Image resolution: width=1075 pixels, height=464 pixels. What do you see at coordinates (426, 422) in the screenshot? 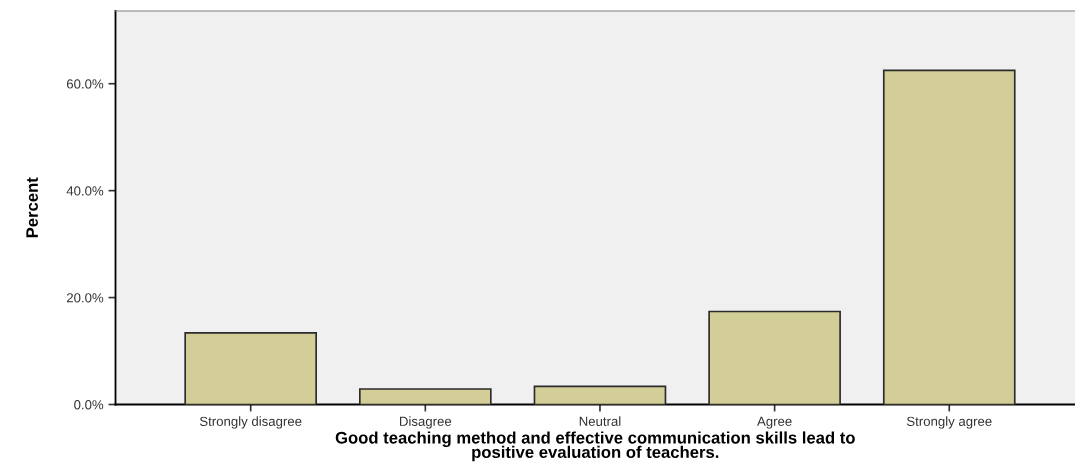
I see `x-tick-label: Disagree` at bounding box center [426, 422].